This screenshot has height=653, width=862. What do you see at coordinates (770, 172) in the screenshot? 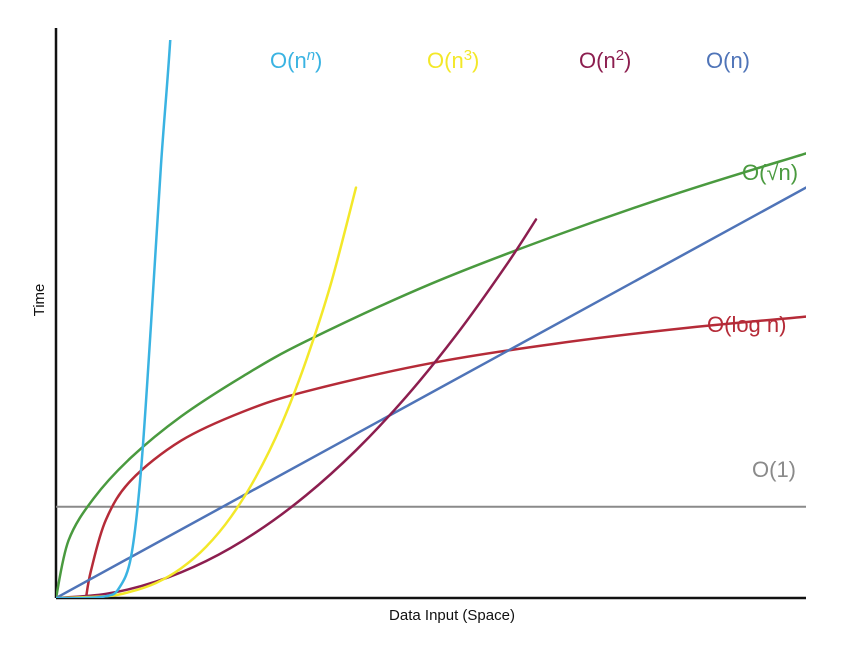
I see `series-label-sqrt-n: O(√n)` at bounding box center [770, 172].